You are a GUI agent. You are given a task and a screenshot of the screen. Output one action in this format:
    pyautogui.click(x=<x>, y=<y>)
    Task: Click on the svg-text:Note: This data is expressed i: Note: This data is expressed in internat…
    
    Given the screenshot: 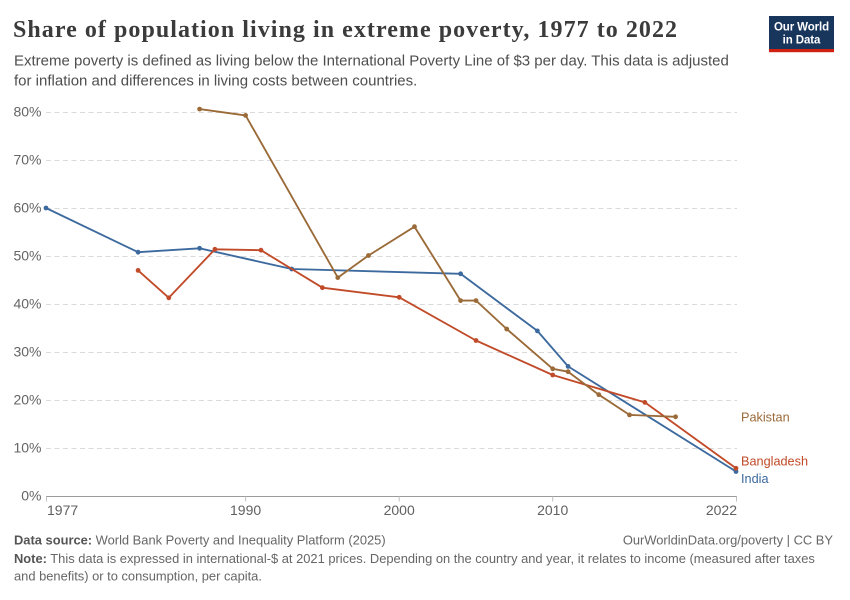 What is the action you would take?
    pyautogui.click(x=414, y=558)
    